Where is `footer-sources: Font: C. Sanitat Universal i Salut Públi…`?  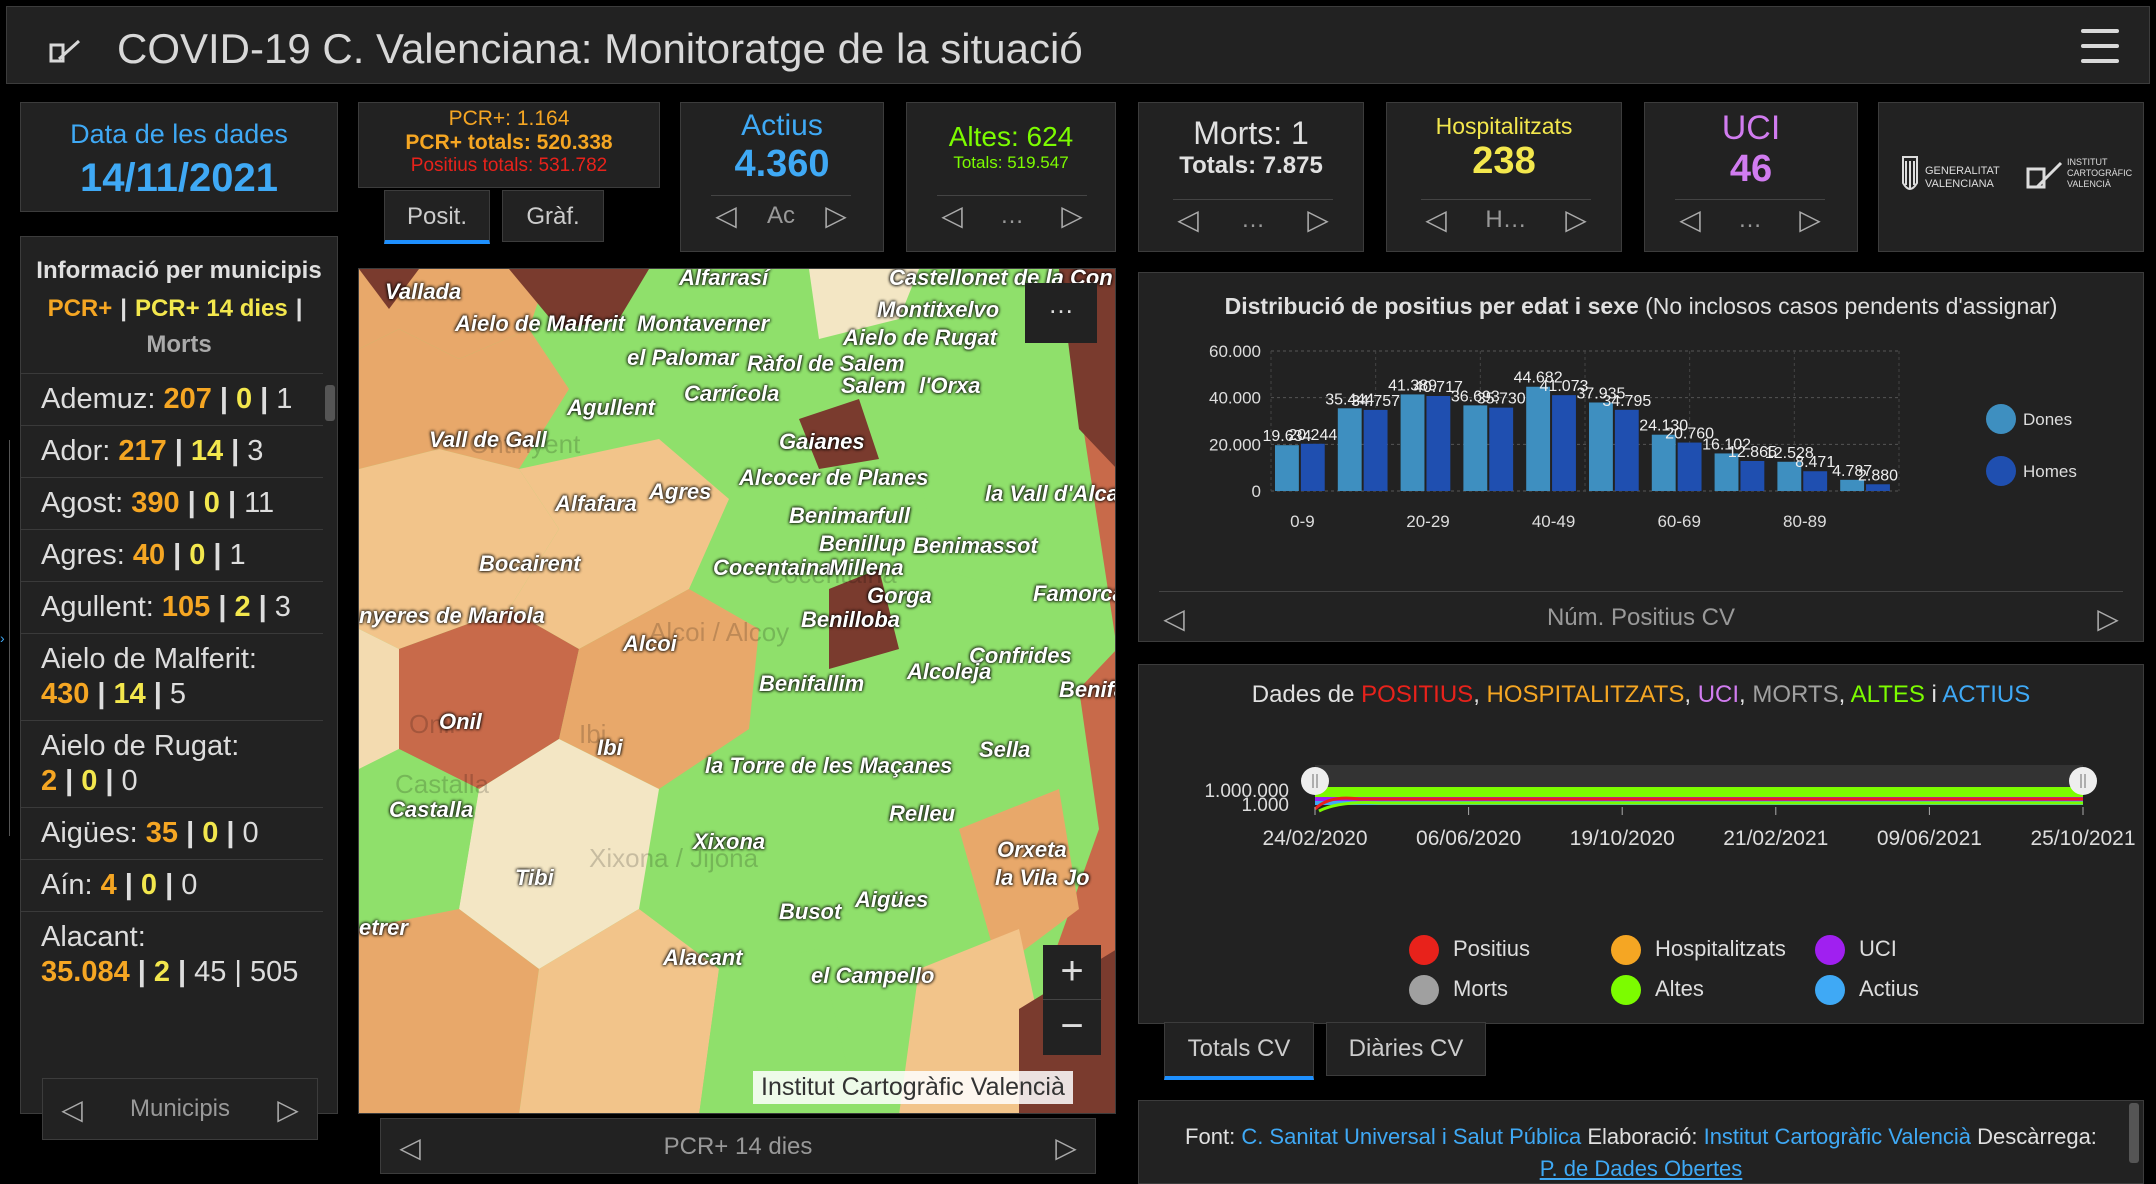 footer-sources: Font: C. Sanitat Universal i Salut Públi… is located at coordinates (1641, 1142).